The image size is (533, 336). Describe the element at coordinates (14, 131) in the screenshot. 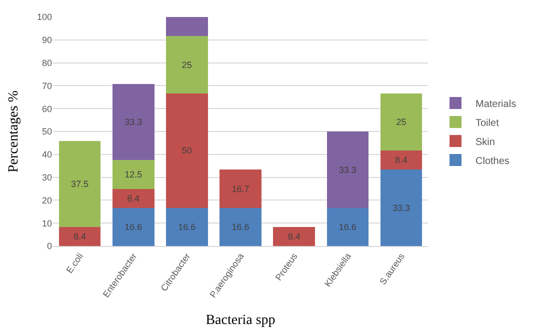

I see `y-axis-title: Percentages %` at that location.